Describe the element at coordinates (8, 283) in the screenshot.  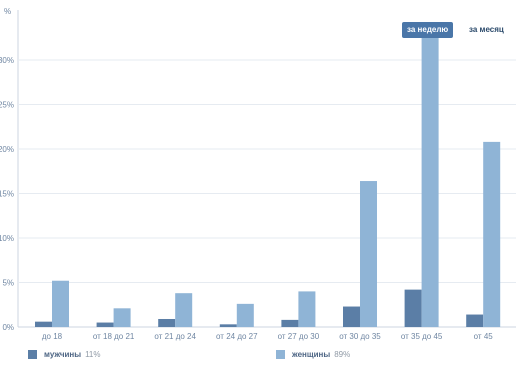
I see `y-tick-label: 5%` at that location.